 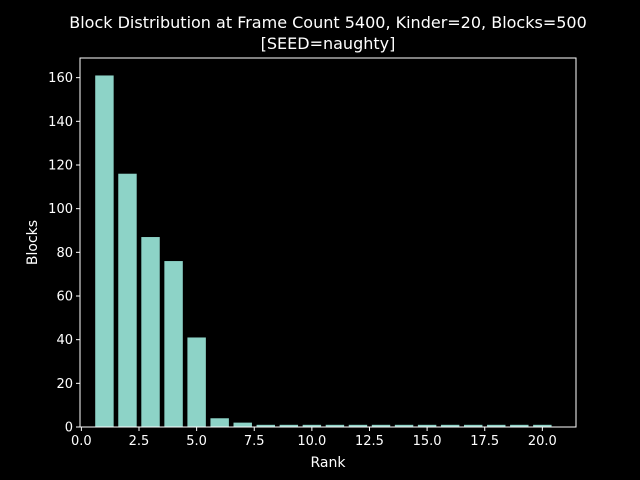 I want to click on x-tick-label: 7.5, so click(x=254, y=441).